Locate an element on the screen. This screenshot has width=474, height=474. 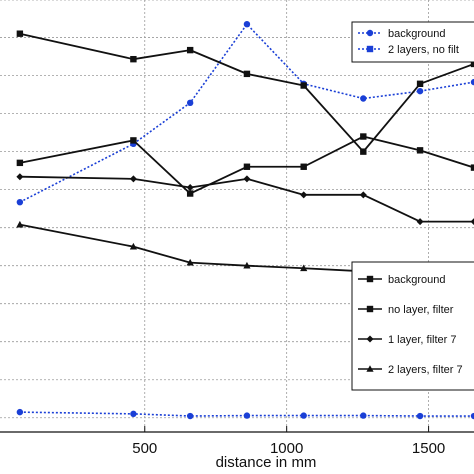
legend-entry-1-label: no layer, filter is located at coordinates (421, 310).